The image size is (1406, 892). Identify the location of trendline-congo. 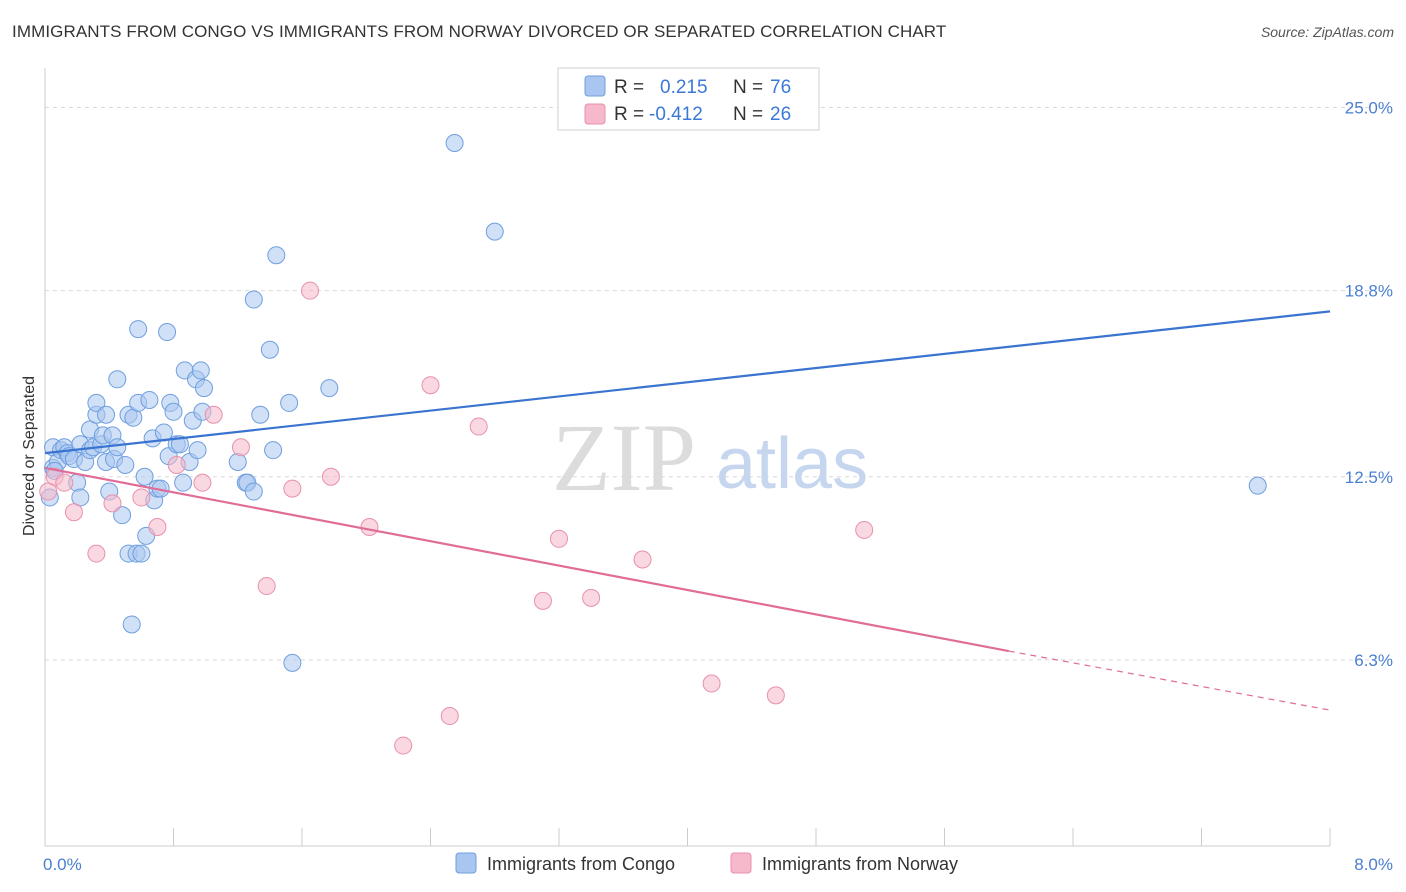
(687, 382).